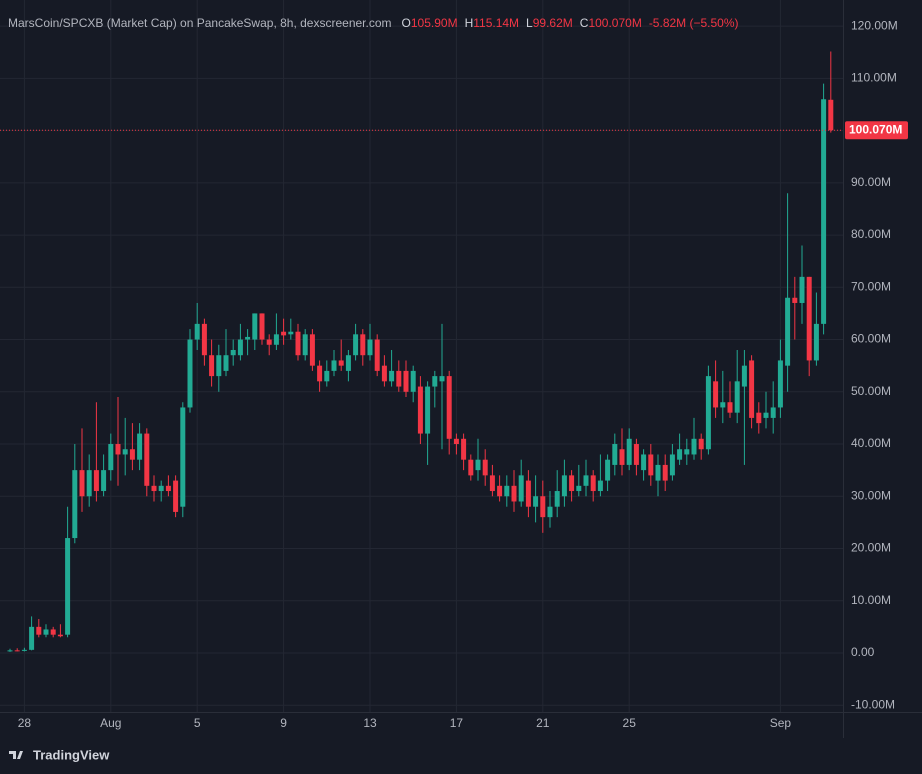  I want to click on y-tick-label: 60.00M, so click(871, 339).